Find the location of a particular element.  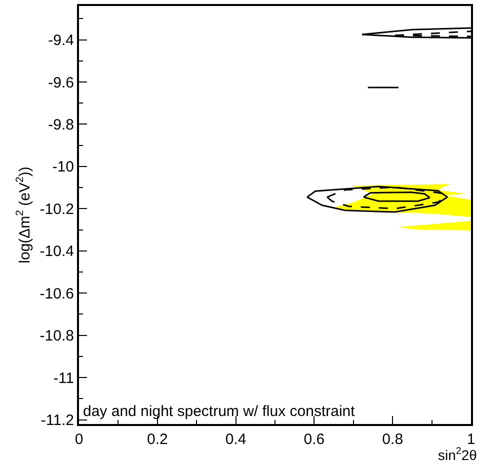

y-tick-label: -11.2 is located at coordinates (57, 421).